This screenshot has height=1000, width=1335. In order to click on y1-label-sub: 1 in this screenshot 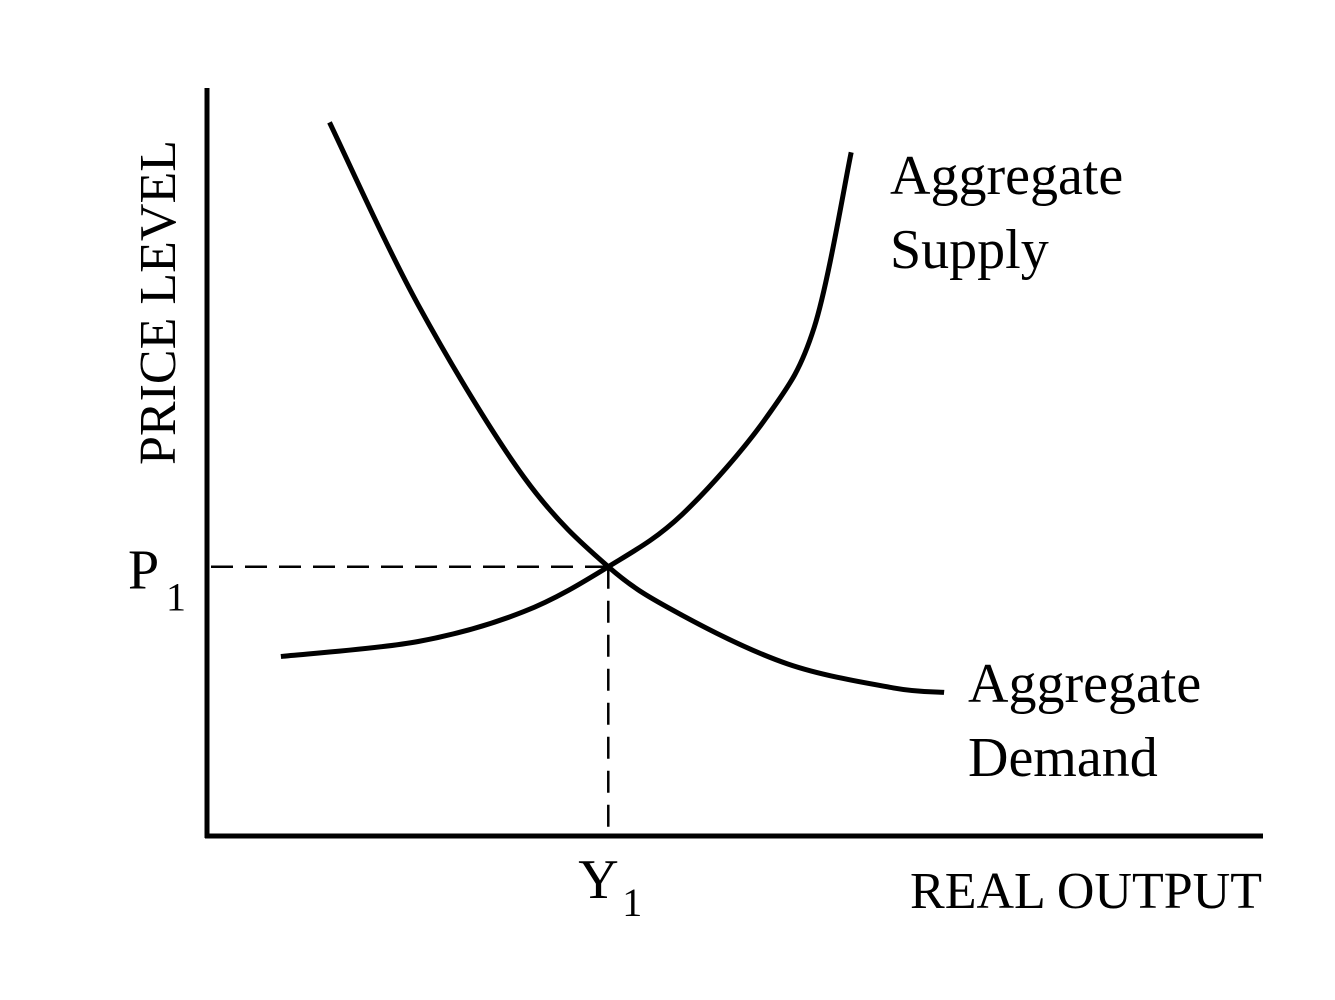, I will do `click(632, 902)`.